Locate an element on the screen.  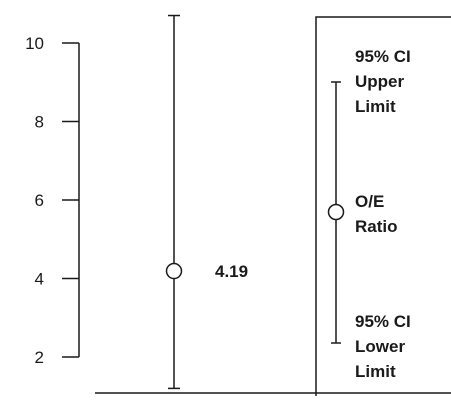
legend-center-line-1: O/E is located at coordinates (369, 201).